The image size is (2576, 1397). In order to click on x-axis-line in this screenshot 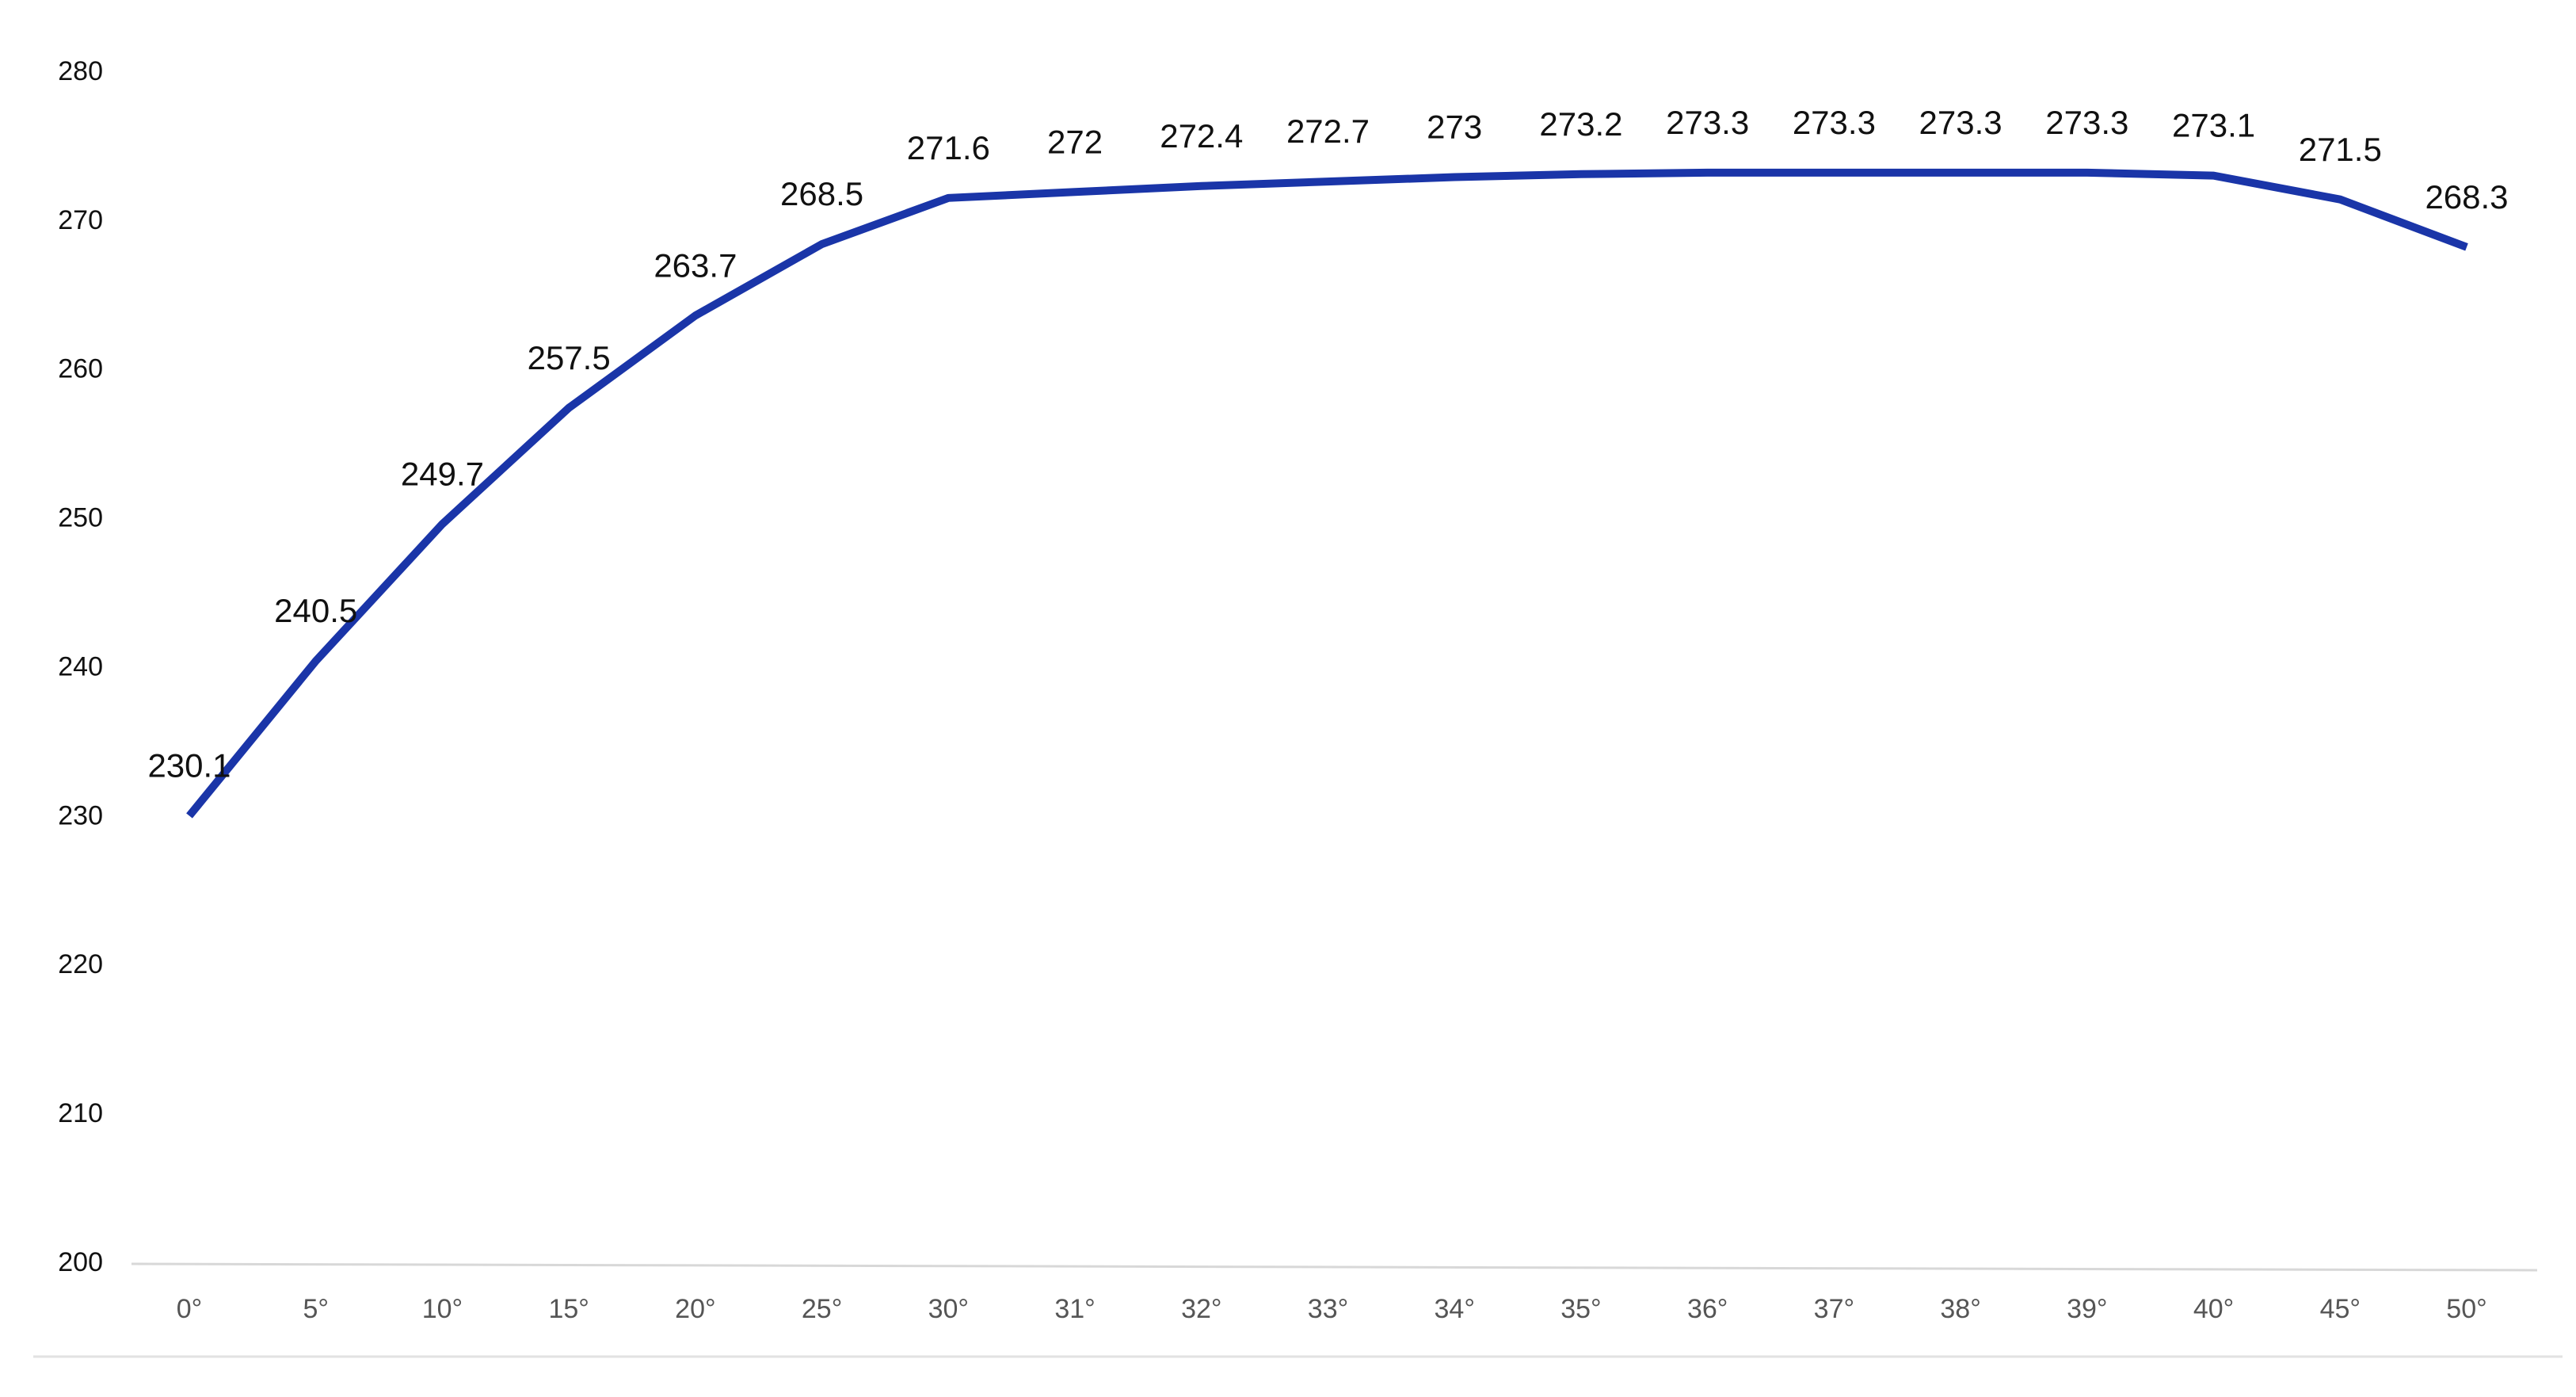, I will do `click(1334, 1267)`.